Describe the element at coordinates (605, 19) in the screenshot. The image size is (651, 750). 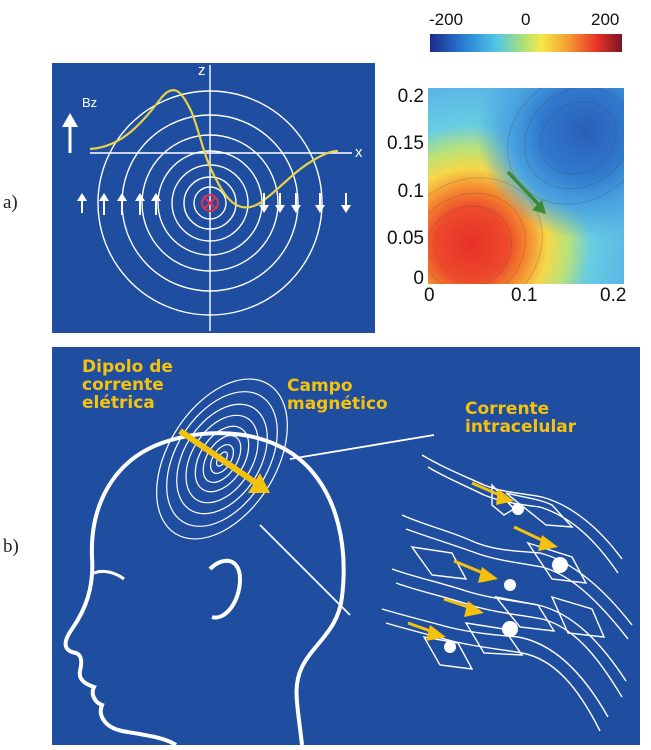
I see `colorbar-tick-max: 200` at that location.